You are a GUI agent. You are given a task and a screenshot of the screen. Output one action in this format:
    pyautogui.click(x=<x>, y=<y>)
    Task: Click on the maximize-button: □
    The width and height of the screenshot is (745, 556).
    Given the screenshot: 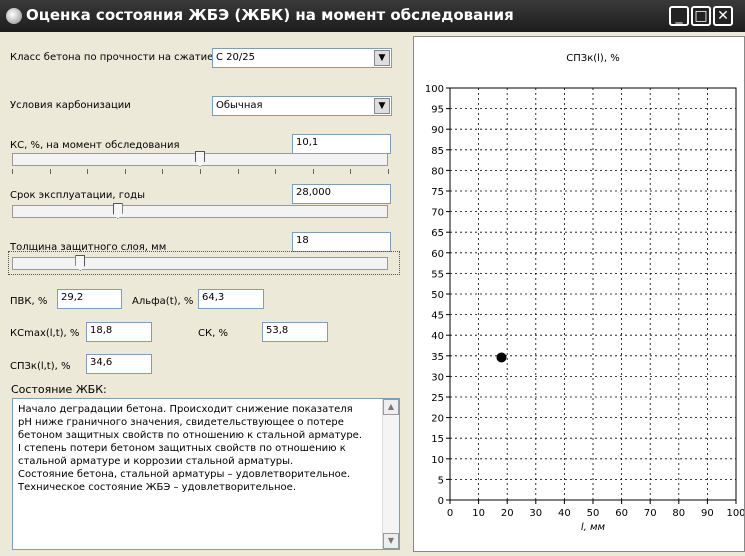 What is the action you would take?
    pyautogui.click(x=701, y=16)
    